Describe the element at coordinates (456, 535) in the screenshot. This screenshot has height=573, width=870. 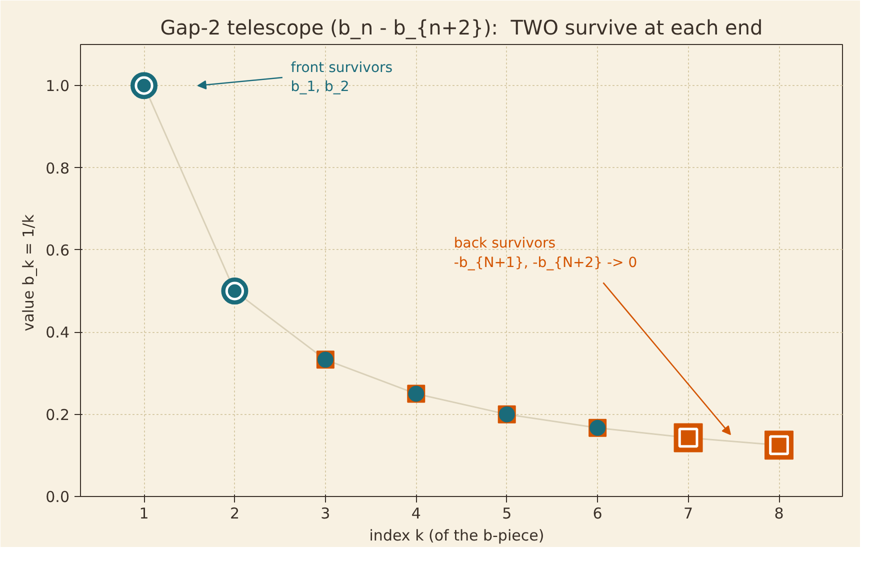
I see `x-axis-title: index k (of the b-piece)` at that location.